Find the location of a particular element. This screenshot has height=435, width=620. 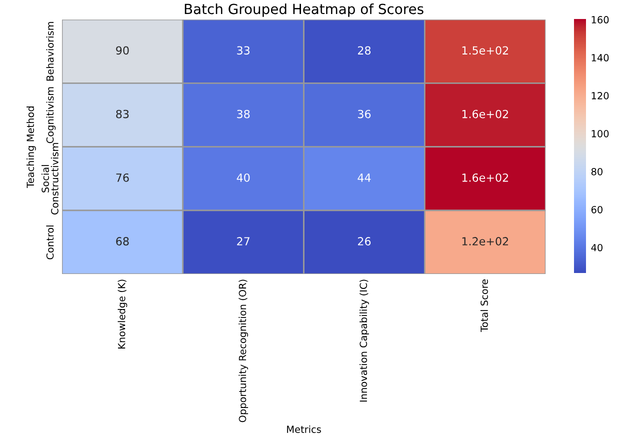

data-label: 44 is located at coordinates (364, 178).